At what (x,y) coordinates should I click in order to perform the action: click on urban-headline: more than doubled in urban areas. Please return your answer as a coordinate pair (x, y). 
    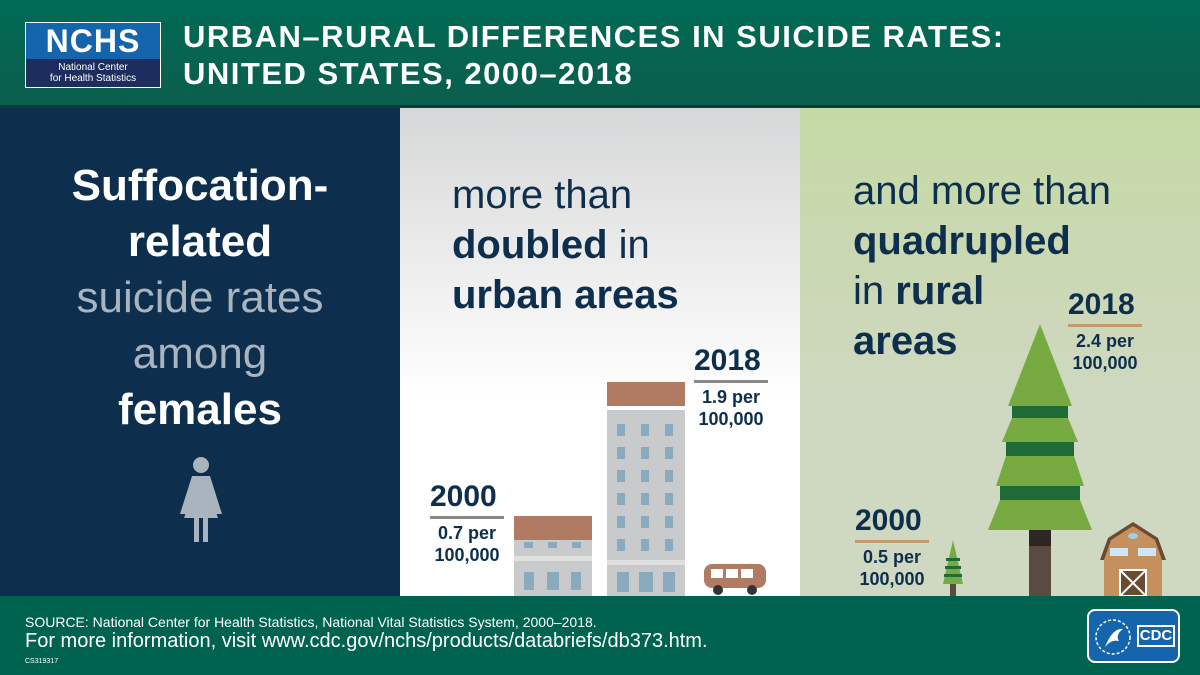
    Looking at the image, I should click on (565, 245).